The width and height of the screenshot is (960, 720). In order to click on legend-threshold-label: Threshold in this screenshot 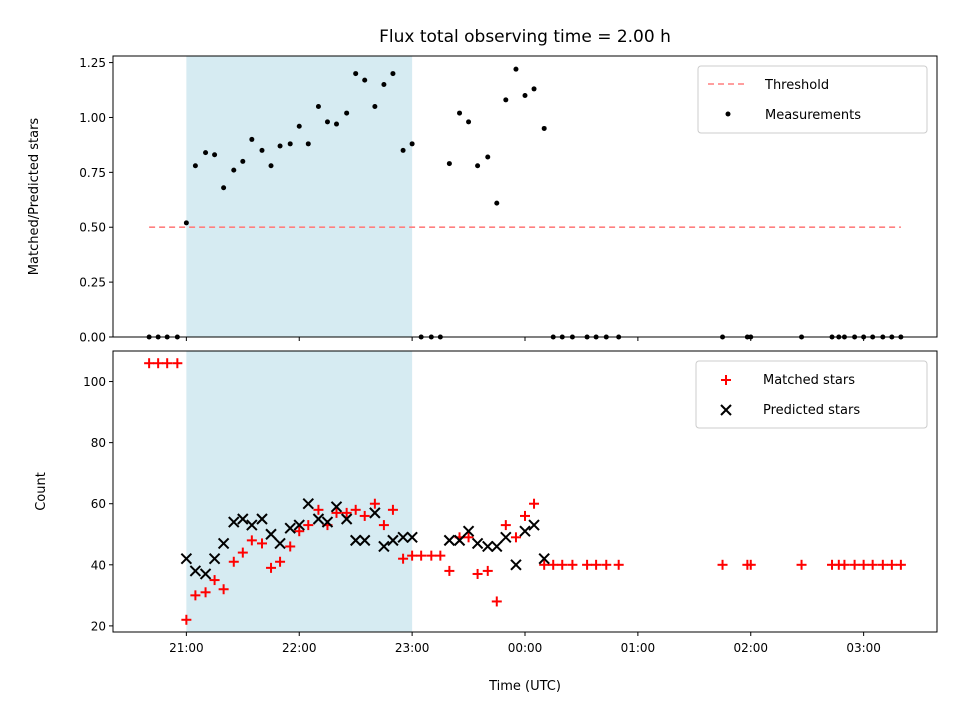, I will do `click(796, 85)`.